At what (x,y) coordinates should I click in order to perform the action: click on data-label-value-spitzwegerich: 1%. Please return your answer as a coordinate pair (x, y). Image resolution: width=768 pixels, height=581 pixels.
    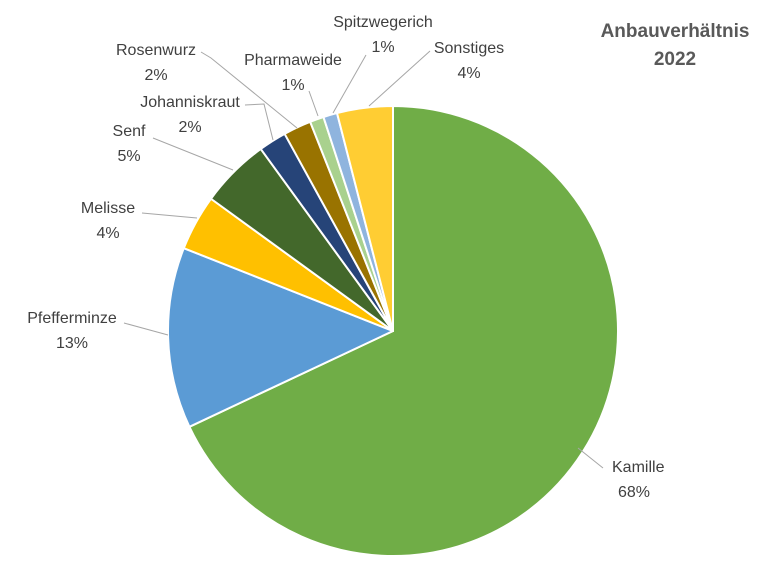
    Looking at the image, I should click on (382, 47).